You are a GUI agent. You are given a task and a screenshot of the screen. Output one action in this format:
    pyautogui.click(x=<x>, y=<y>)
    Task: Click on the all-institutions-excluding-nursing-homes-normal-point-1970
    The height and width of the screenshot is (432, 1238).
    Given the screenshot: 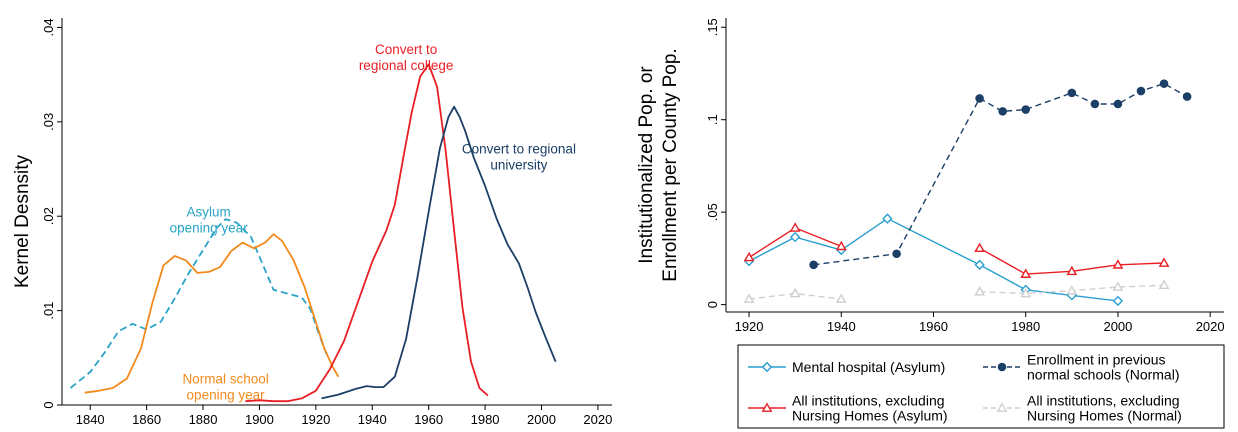 What is the action you would take?
    pyautogui.click(x=980, y=291)
    